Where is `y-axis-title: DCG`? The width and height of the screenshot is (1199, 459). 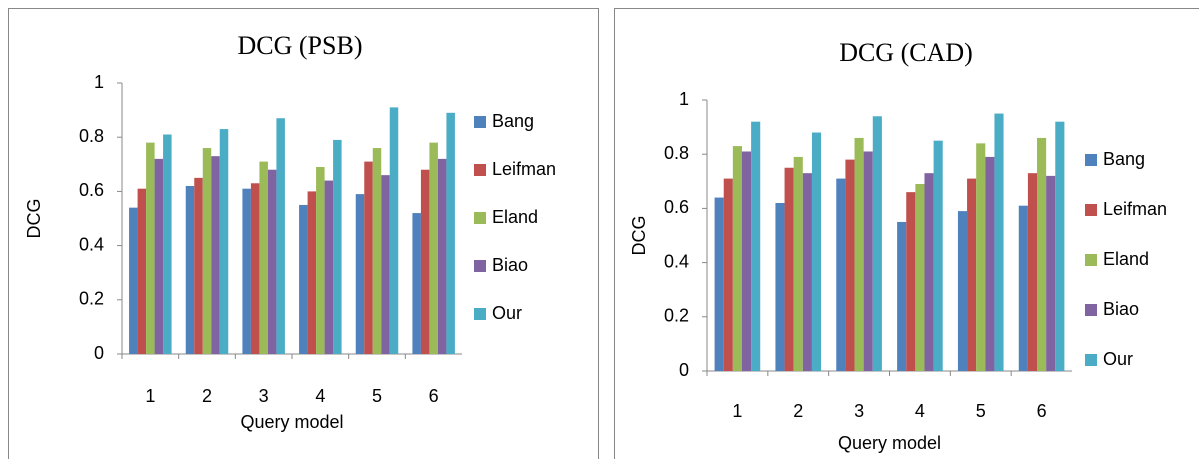 y-axis-title: DCG is located at coordinates (34, 219).